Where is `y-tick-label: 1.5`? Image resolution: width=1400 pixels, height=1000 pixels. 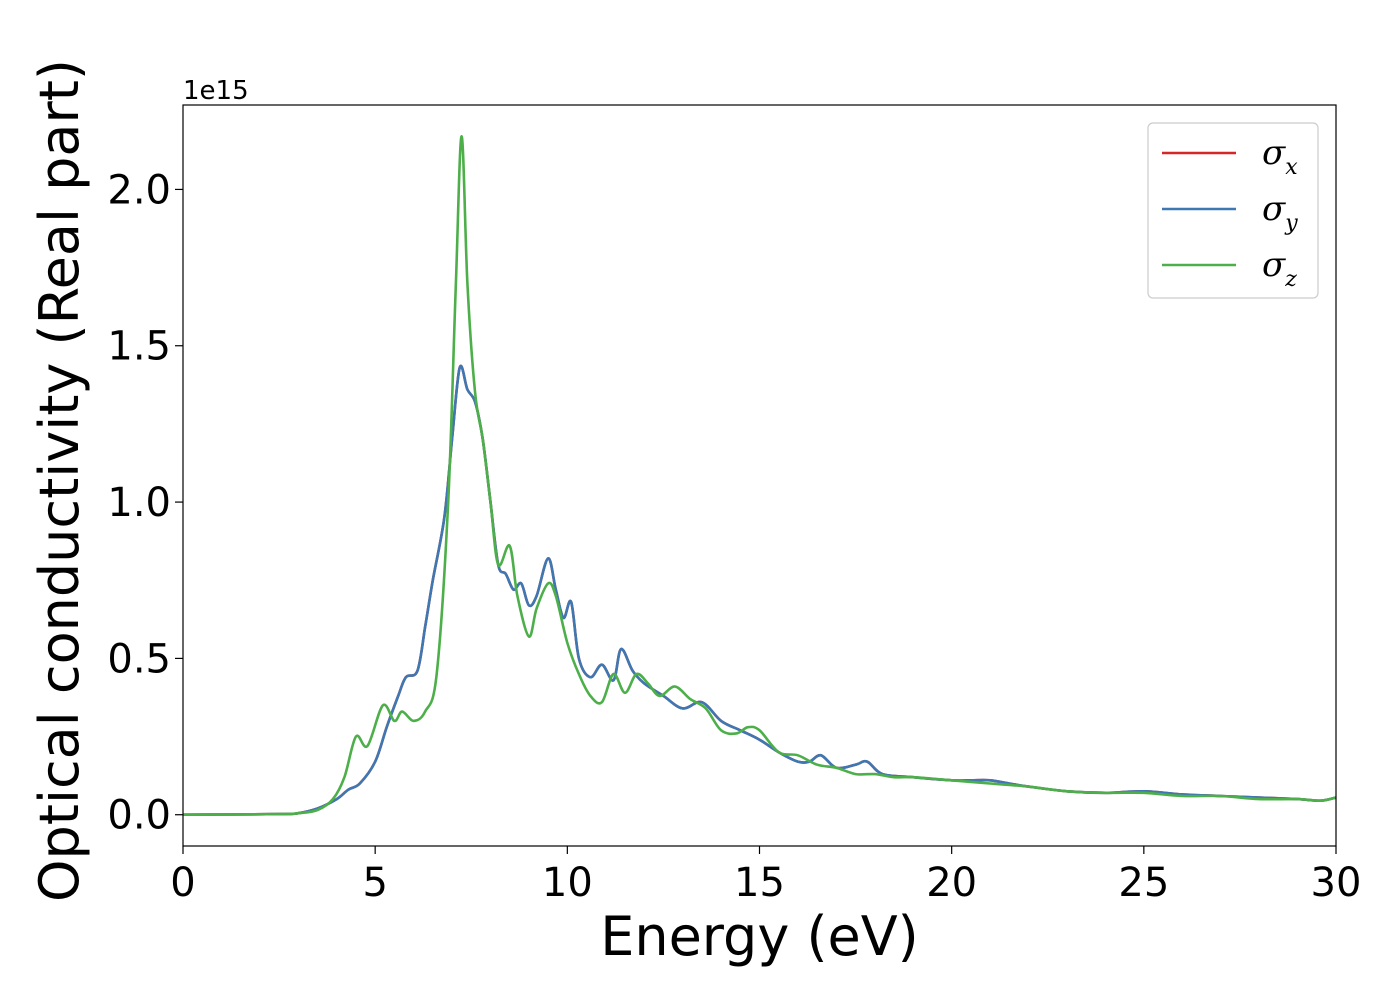
y-tick-label: 1.5 is located at coordinates (139, 347).